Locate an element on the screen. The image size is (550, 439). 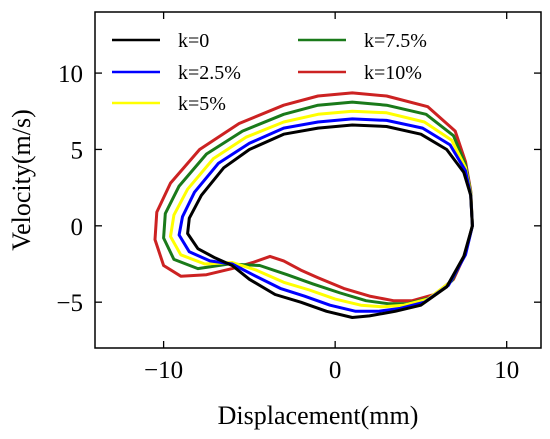
x-axis-title: Displacement(mm) is located at coordinates (318, 415).